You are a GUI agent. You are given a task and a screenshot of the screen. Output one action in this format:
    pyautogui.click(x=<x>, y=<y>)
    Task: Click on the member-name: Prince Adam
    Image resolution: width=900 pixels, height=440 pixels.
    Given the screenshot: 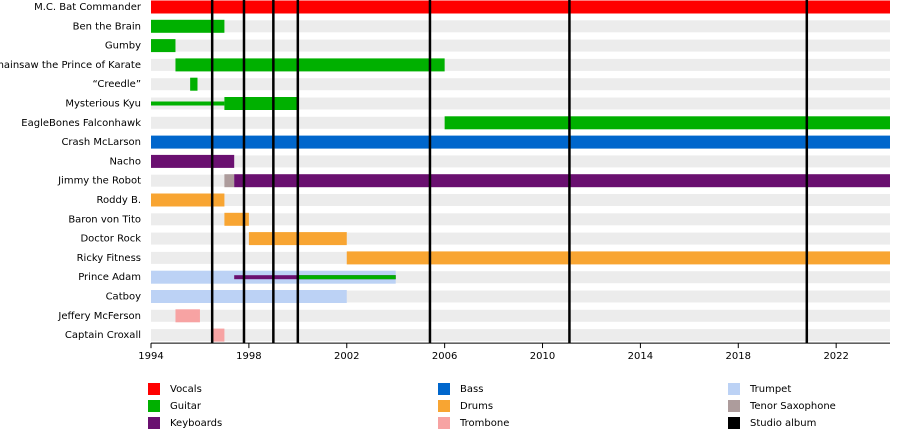 What is the action you would take?
    pyautogui.click(x=109, y=277)
    